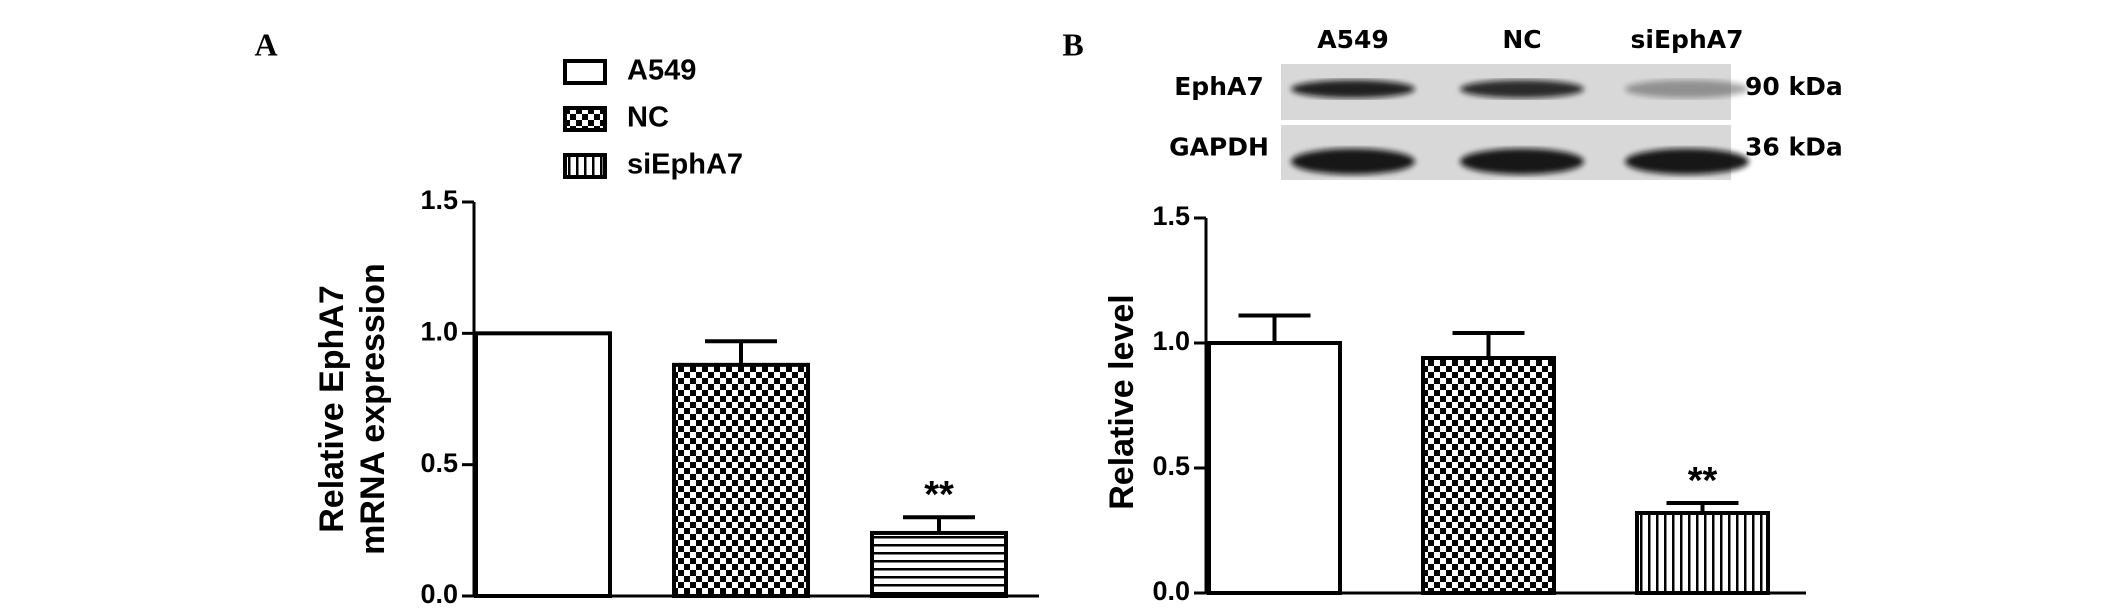  Describe the element at coordinates (1122, 401) in the screenshot. I see `y-axis-label: Relative level` at that location.